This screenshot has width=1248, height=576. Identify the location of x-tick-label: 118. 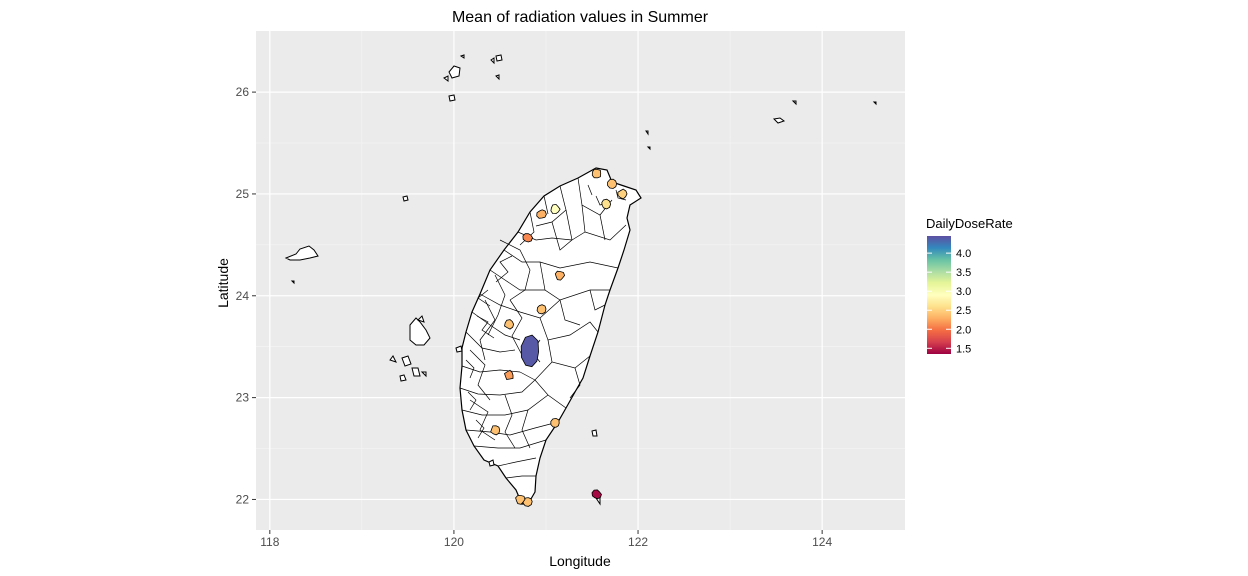
(269, 542).